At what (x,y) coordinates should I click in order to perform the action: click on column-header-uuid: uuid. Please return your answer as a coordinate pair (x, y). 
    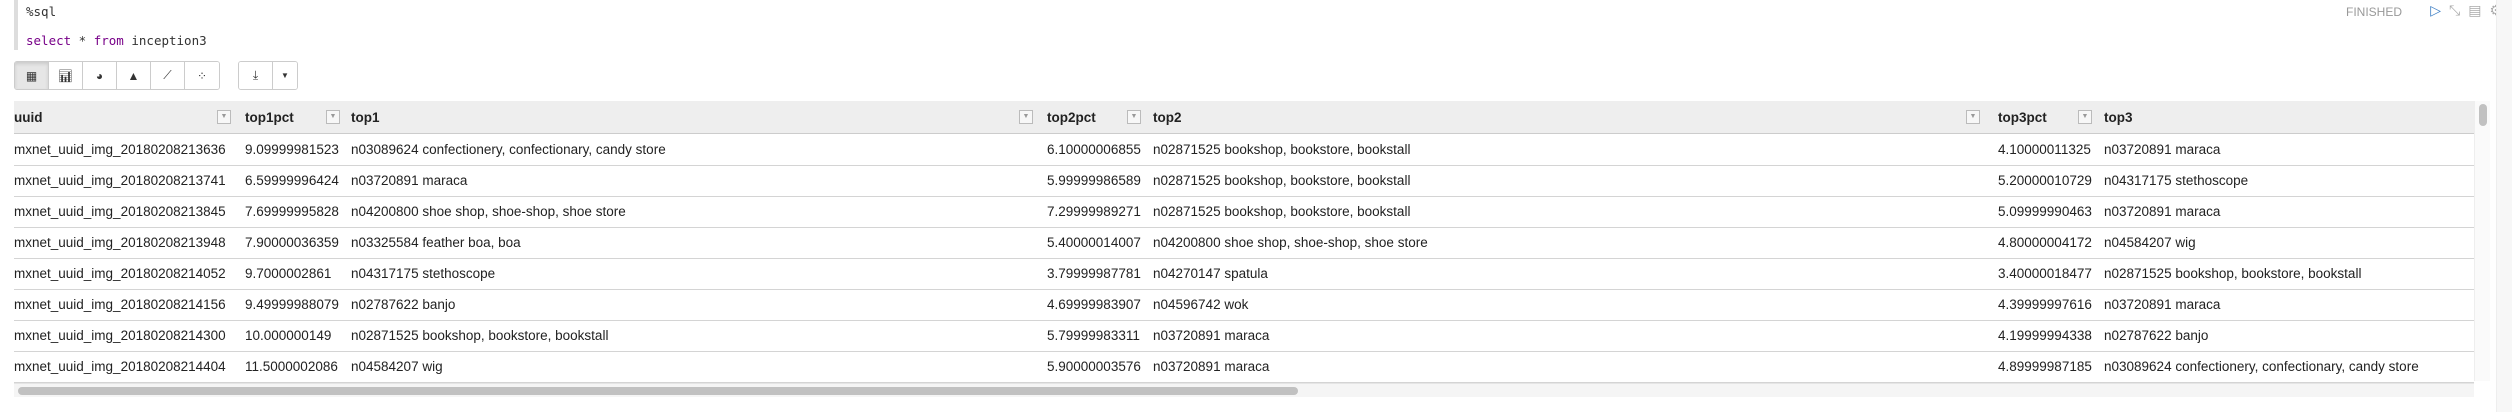
    Looking at the image, I should click on (28, 117).